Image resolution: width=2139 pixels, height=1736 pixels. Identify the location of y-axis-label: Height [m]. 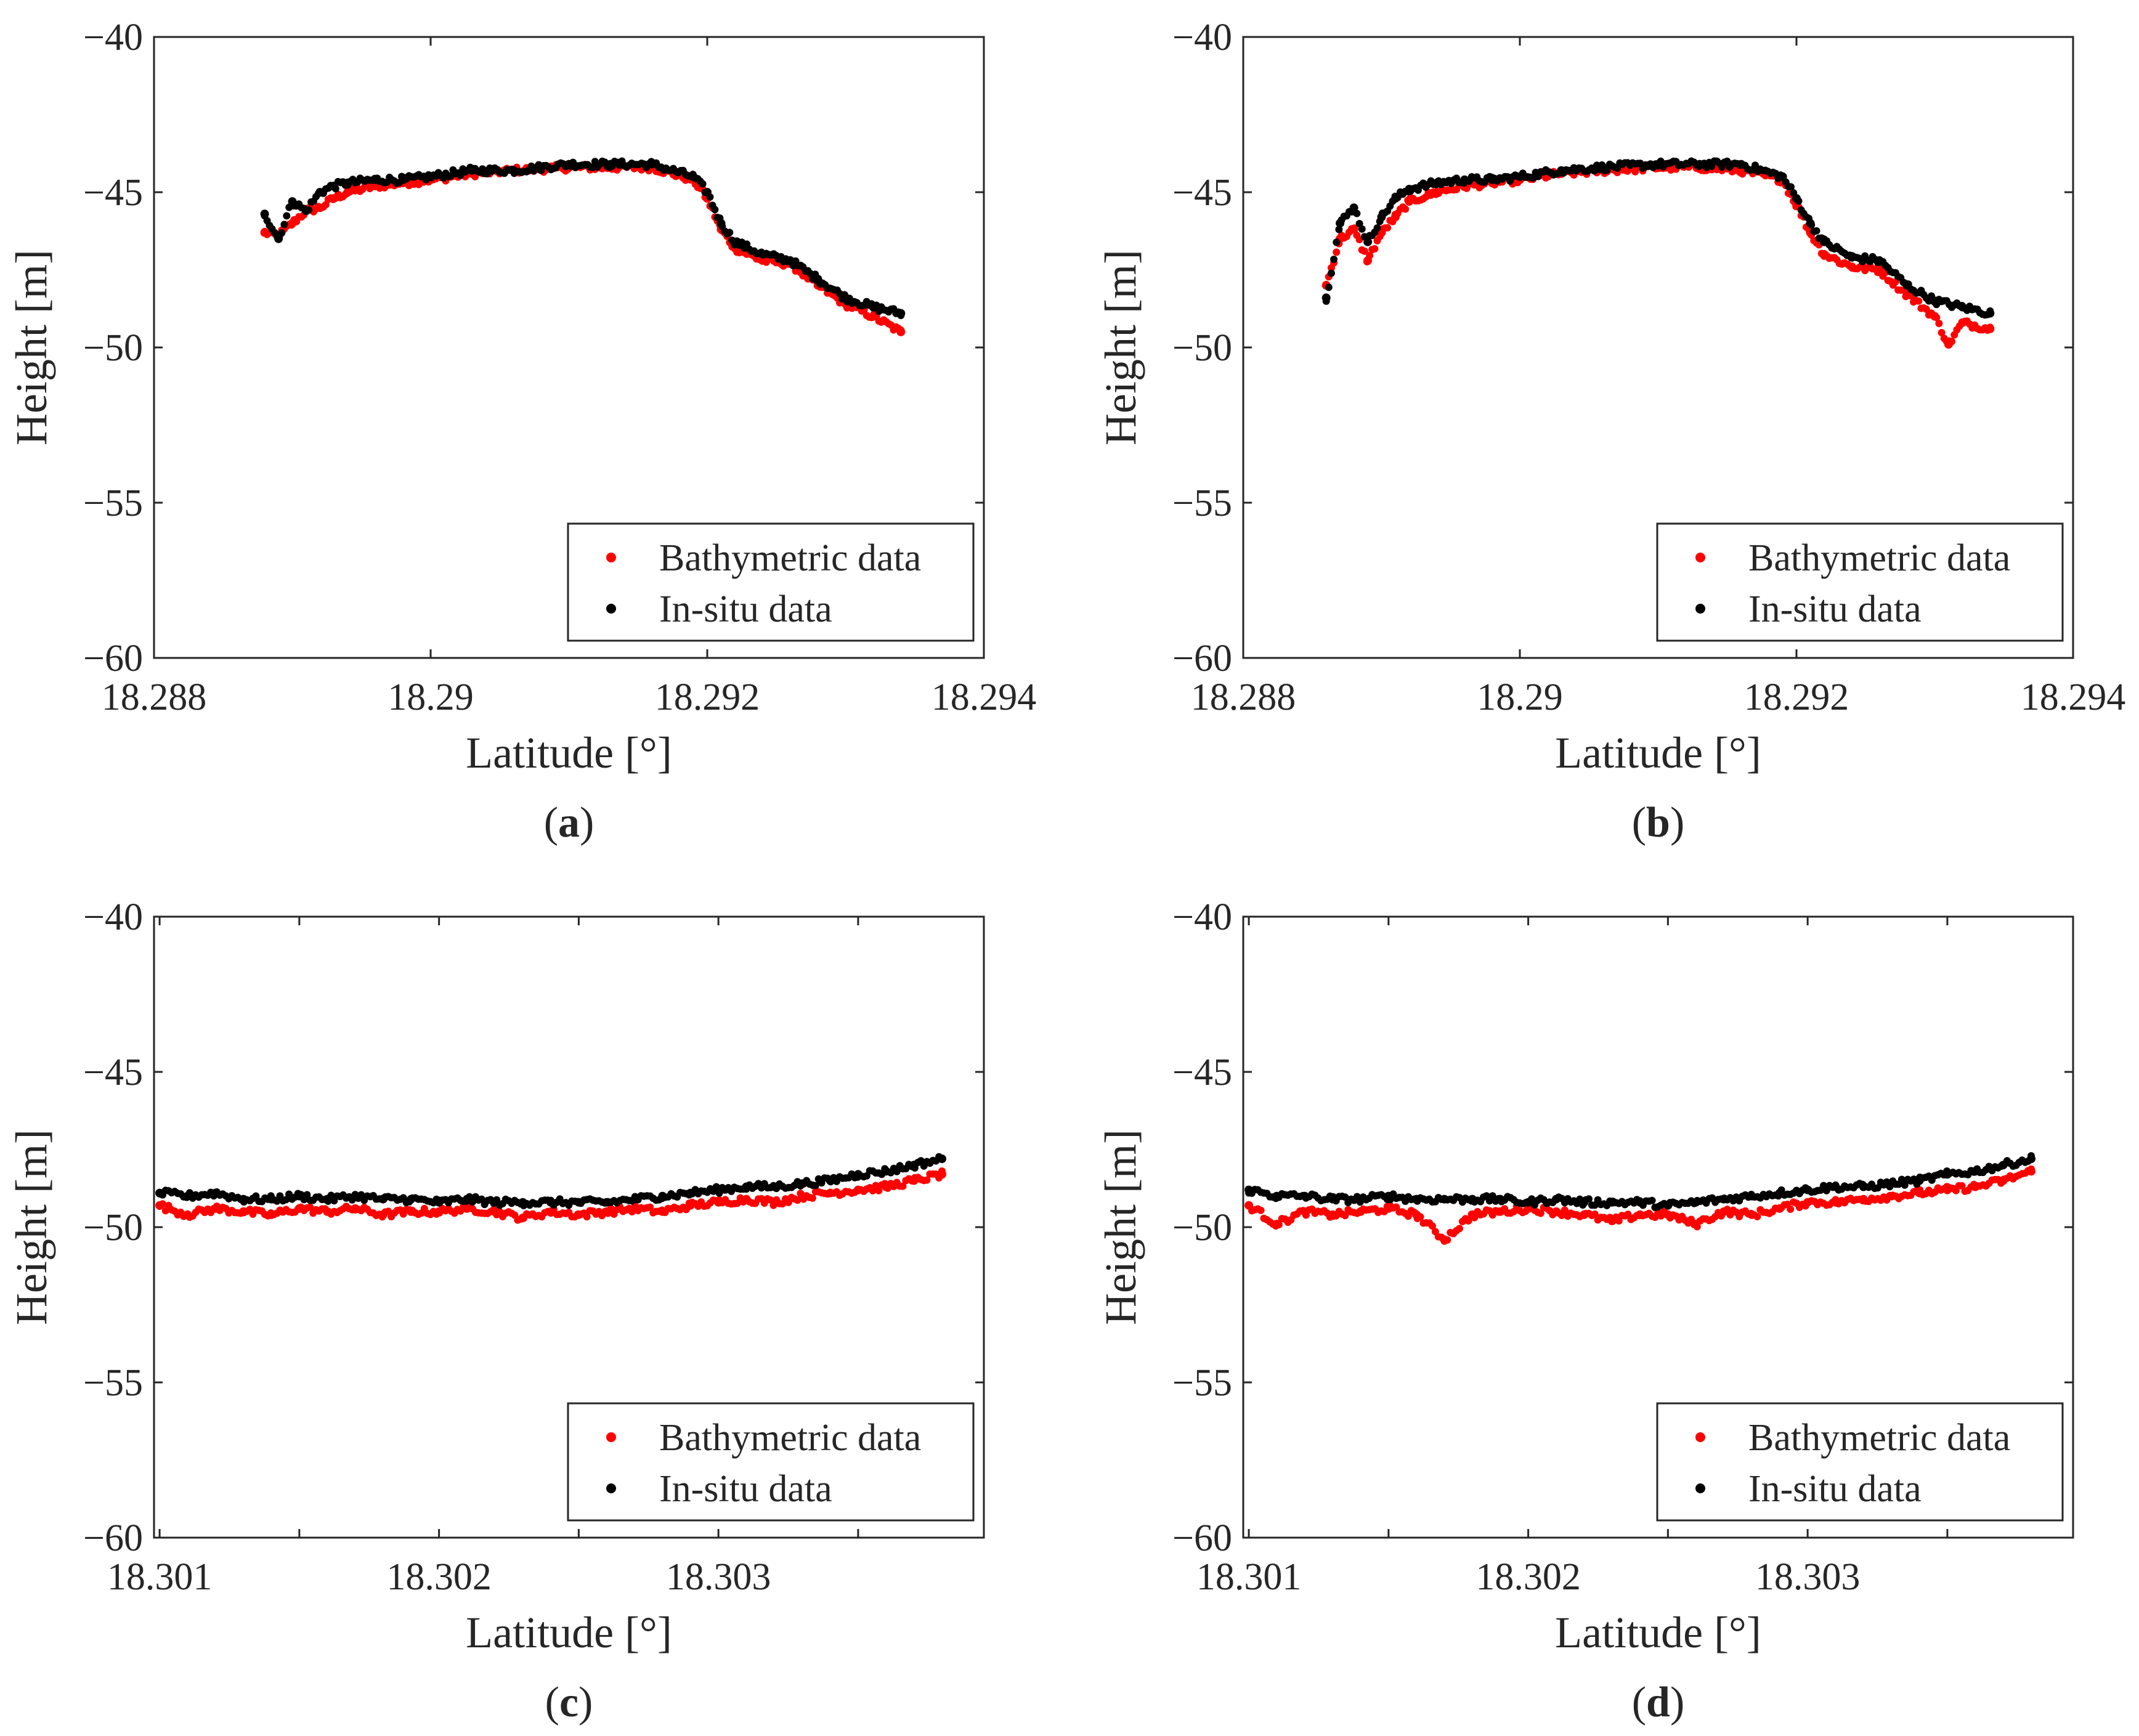
(1120, 347).